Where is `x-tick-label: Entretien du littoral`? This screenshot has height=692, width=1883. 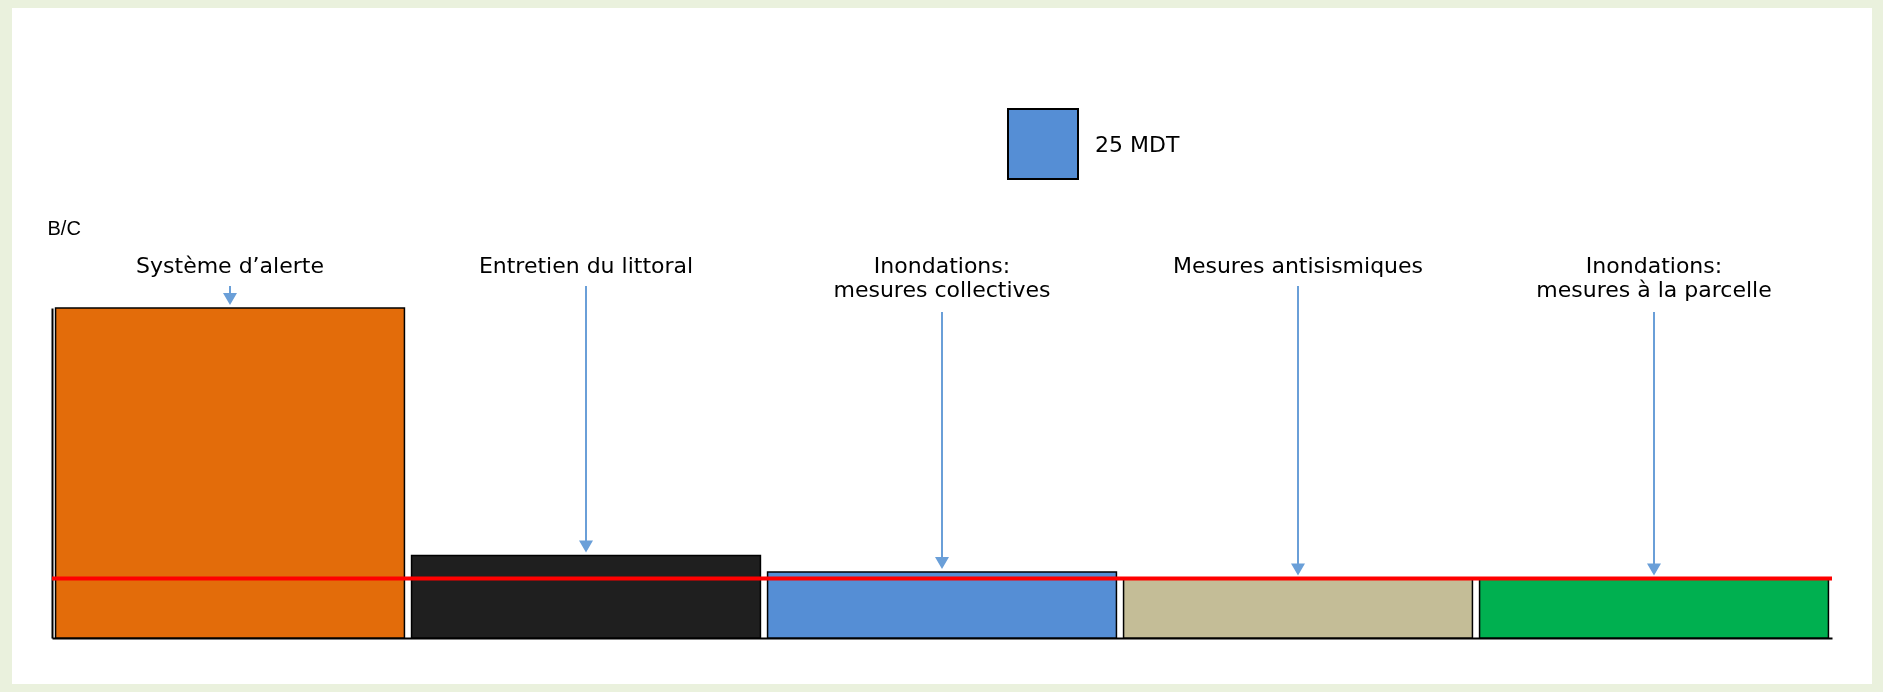
x-tick-label: Entretien du littoral is located at coordinates (586, 265).